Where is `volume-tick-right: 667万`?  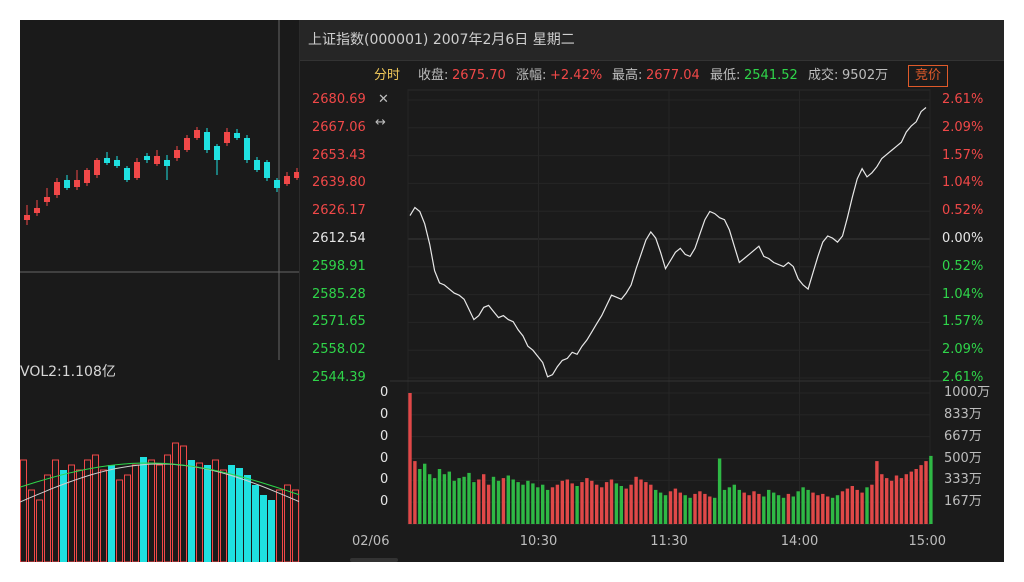 volume-tick-right: 667万 is located at coordinates (963, 436).